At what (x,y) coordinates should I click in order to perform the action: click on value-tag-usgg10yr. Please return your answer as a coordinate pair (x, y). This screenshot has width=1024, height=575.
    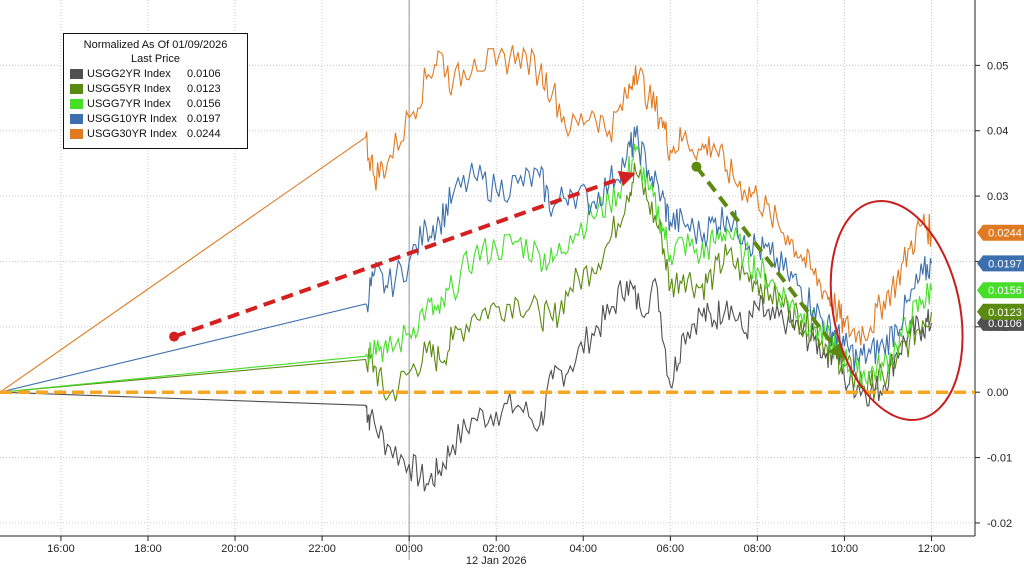
    Looking at the image, I should click on (1000, 263).